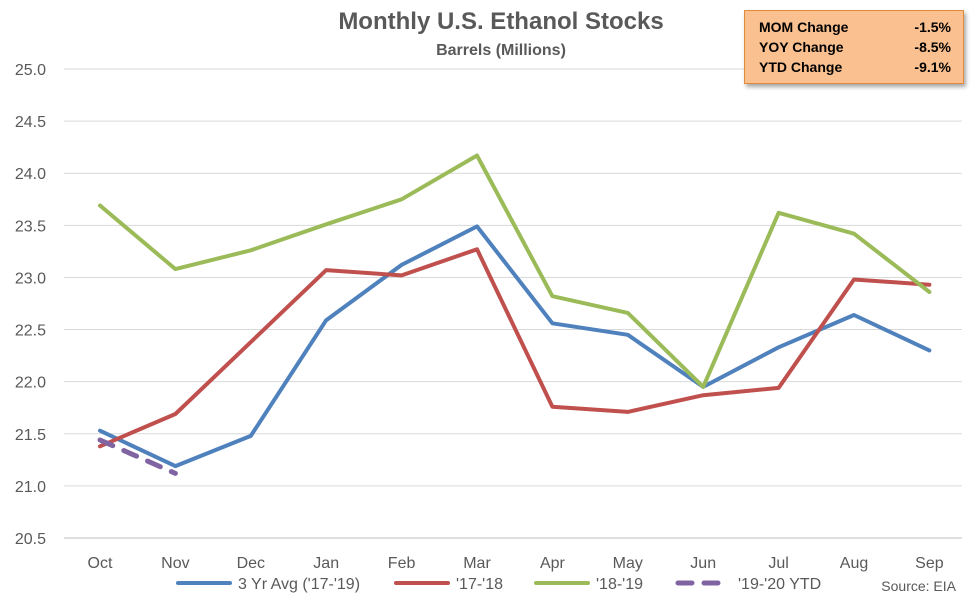 The image size is (976, 601). I want to click on y-axis-ticks: 20.5 21.0 21.5 22.0 22.5 23.0 23.5 24.0 24.5 25.0, so click(30, 305).